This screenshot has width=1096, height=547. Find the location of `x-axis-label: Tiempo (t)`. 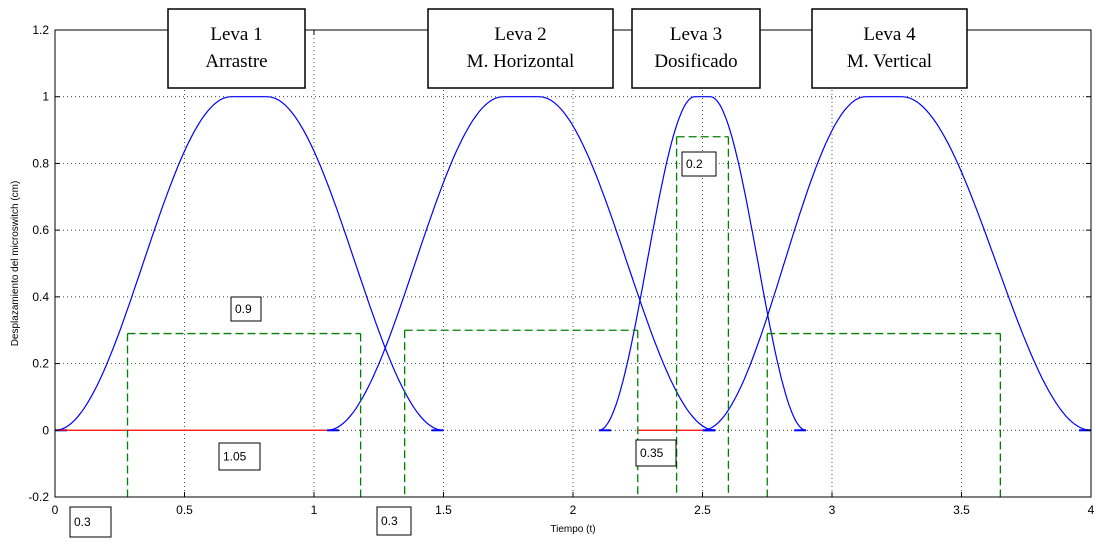

x-axis-label: Tiempo (t) is located at coordinates (572, 529).